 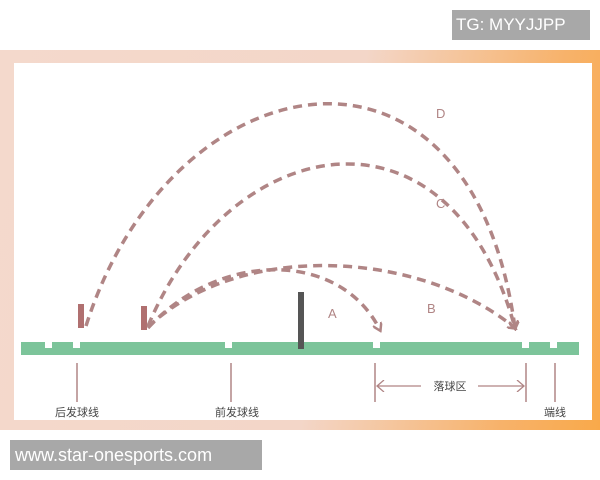 What do you see at coordinates (81, 316) in the screenshot?
I see `player-back` at bounding box center [81, 316].